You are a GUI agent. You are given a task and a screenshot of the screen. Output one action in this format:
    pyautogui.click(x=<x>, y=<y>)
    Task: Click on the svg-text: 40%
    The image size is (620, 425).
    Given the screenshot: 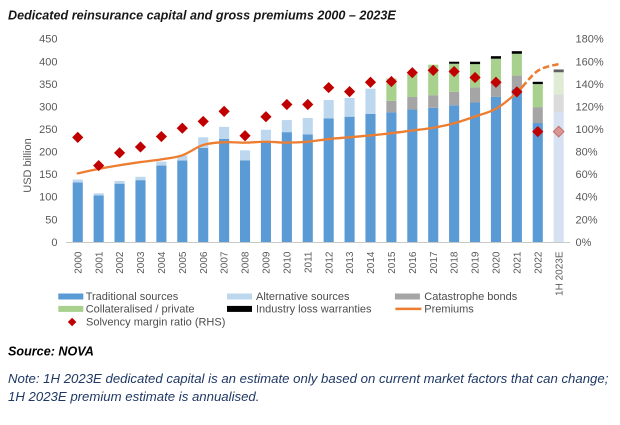 What is the action you would take?
    pyautogui.click(x=587, y=198)
    